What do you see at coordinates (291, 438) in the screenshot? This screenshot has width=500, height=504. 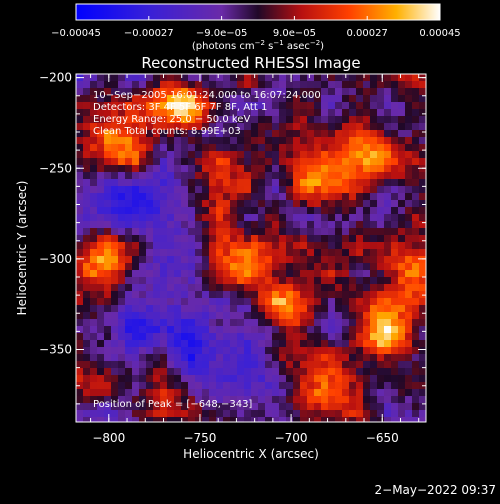 I see `x-tick-label: −700` at bounding box center [291, 438].